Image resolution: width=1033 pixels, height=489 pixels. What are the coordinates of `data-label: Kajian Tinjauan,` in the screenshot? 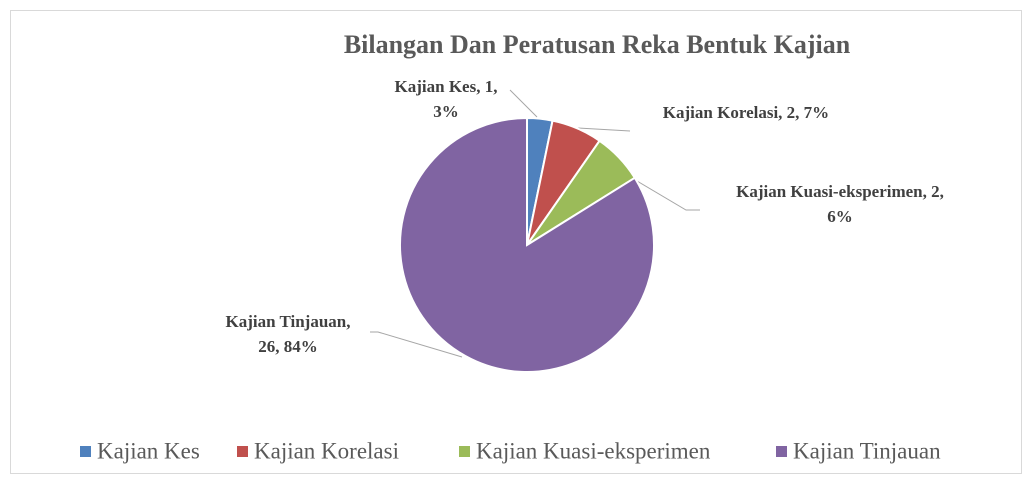 It's located at (287, 321).